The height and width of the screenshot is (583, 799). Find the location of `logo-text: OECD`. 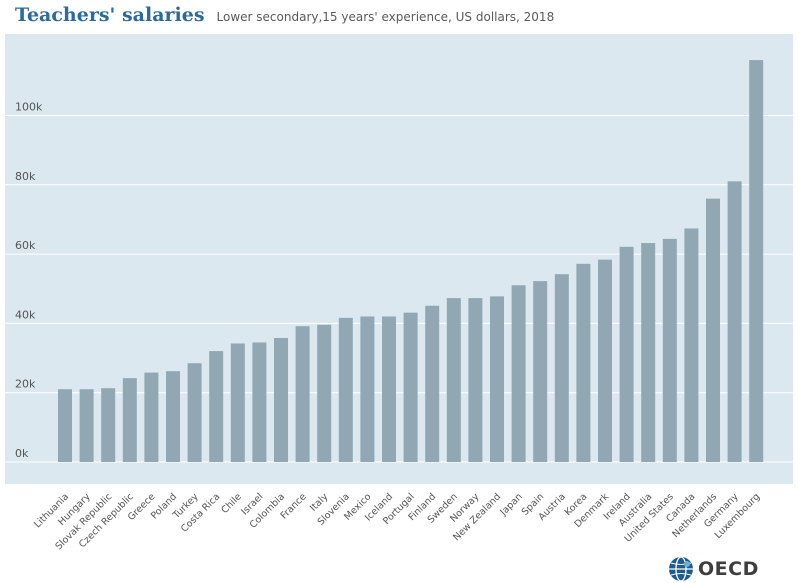

logo-text: OECD is located at coordinates (728, 569).